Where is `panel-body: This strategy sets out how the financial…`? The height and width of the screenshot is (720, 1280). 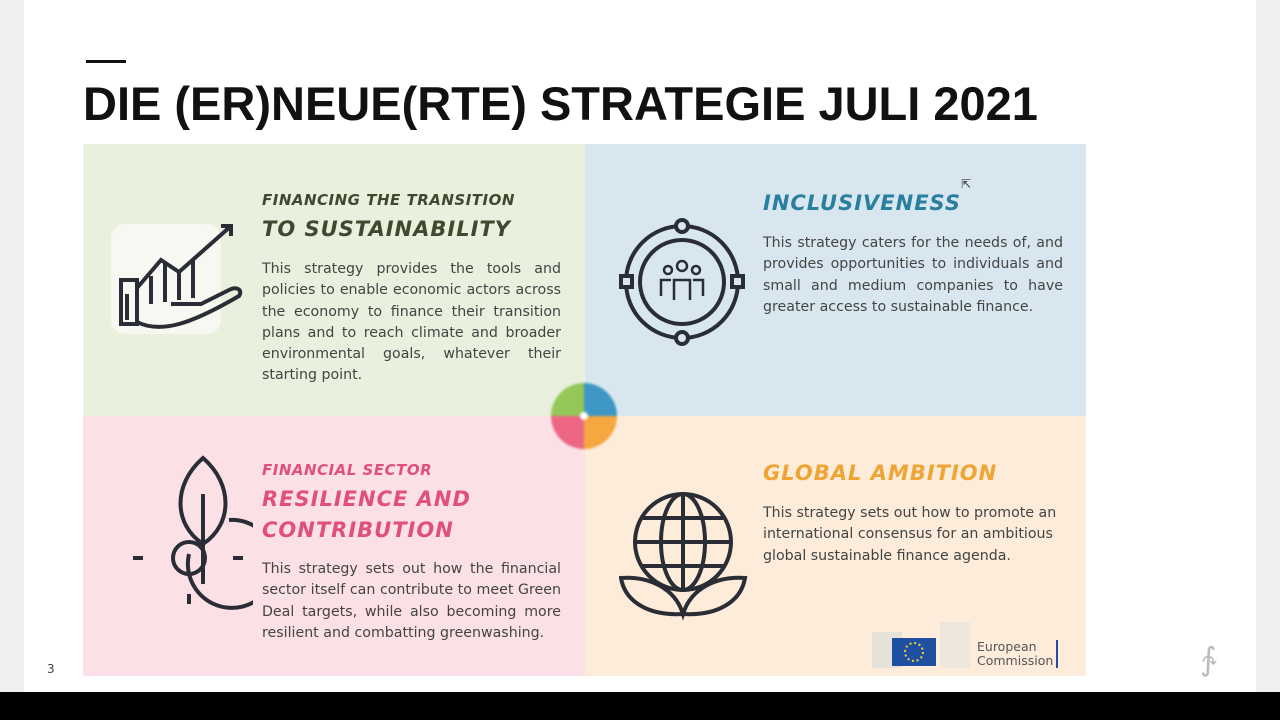
panel-body: This strategy sets out how the financial… is located at coordinates (411, 601).